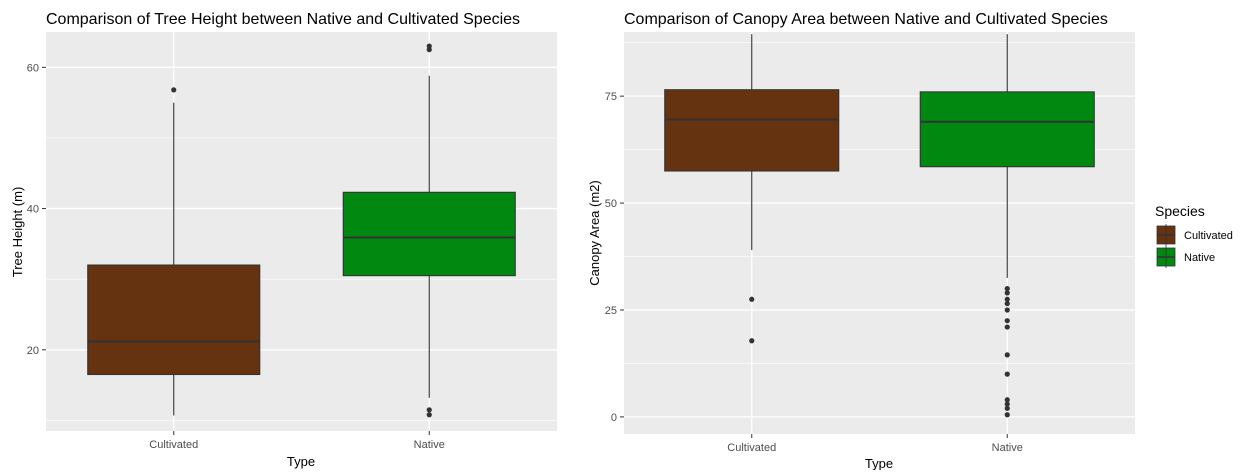  What do you see at coordinates (1180, 211) in the screenshot?
I see `legend-title: Species` at bounding box center [1180, 211].